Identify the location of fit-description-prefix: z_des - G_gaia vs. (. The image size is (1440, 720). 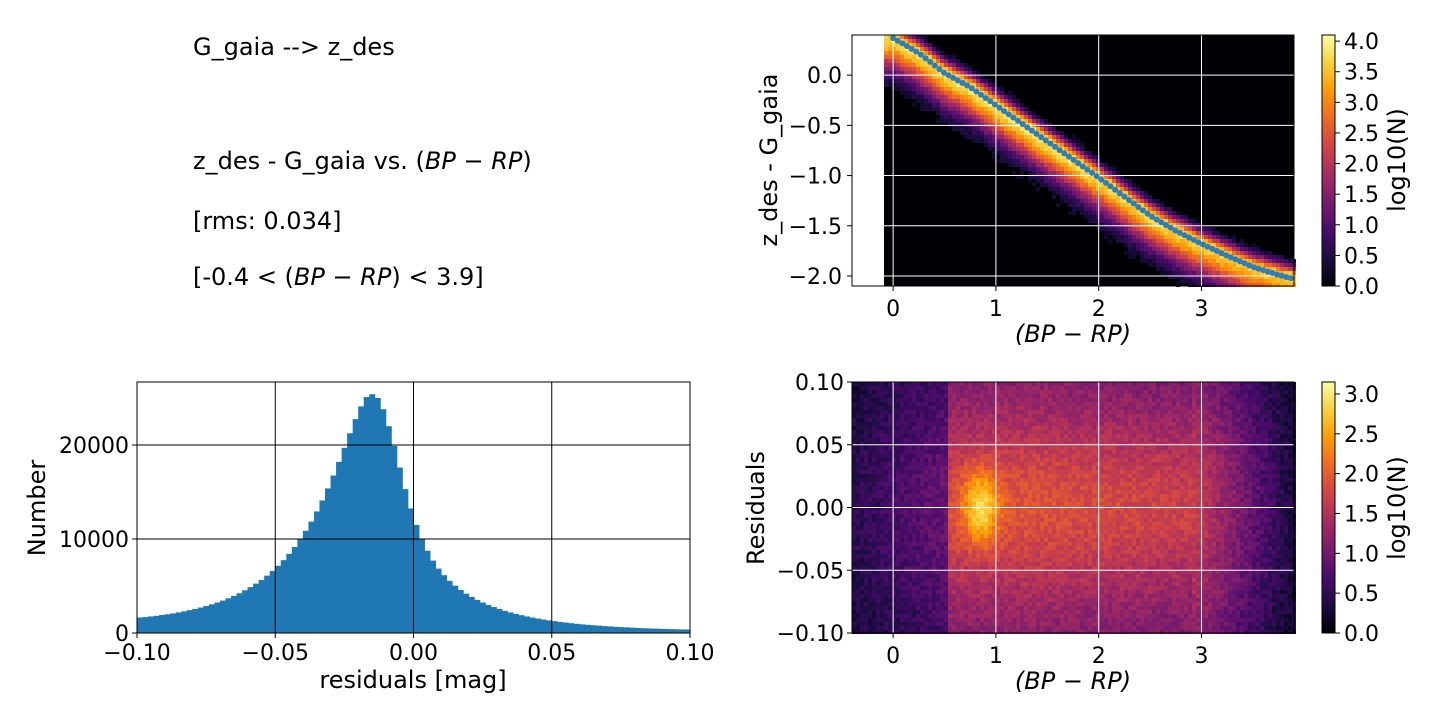
(309, 161).